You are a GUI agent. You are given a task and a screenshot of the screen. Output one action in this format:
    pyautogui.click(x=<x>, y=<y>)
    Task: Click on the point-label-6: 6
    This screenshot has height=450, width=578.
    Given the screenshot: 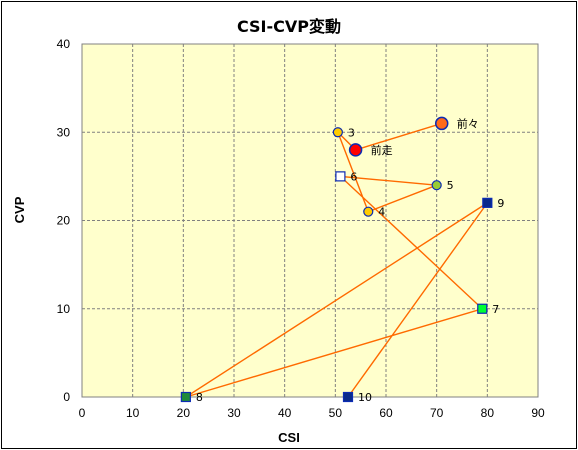 What is the action you would take?
    pyautogui.click(x=353, y=176)
    